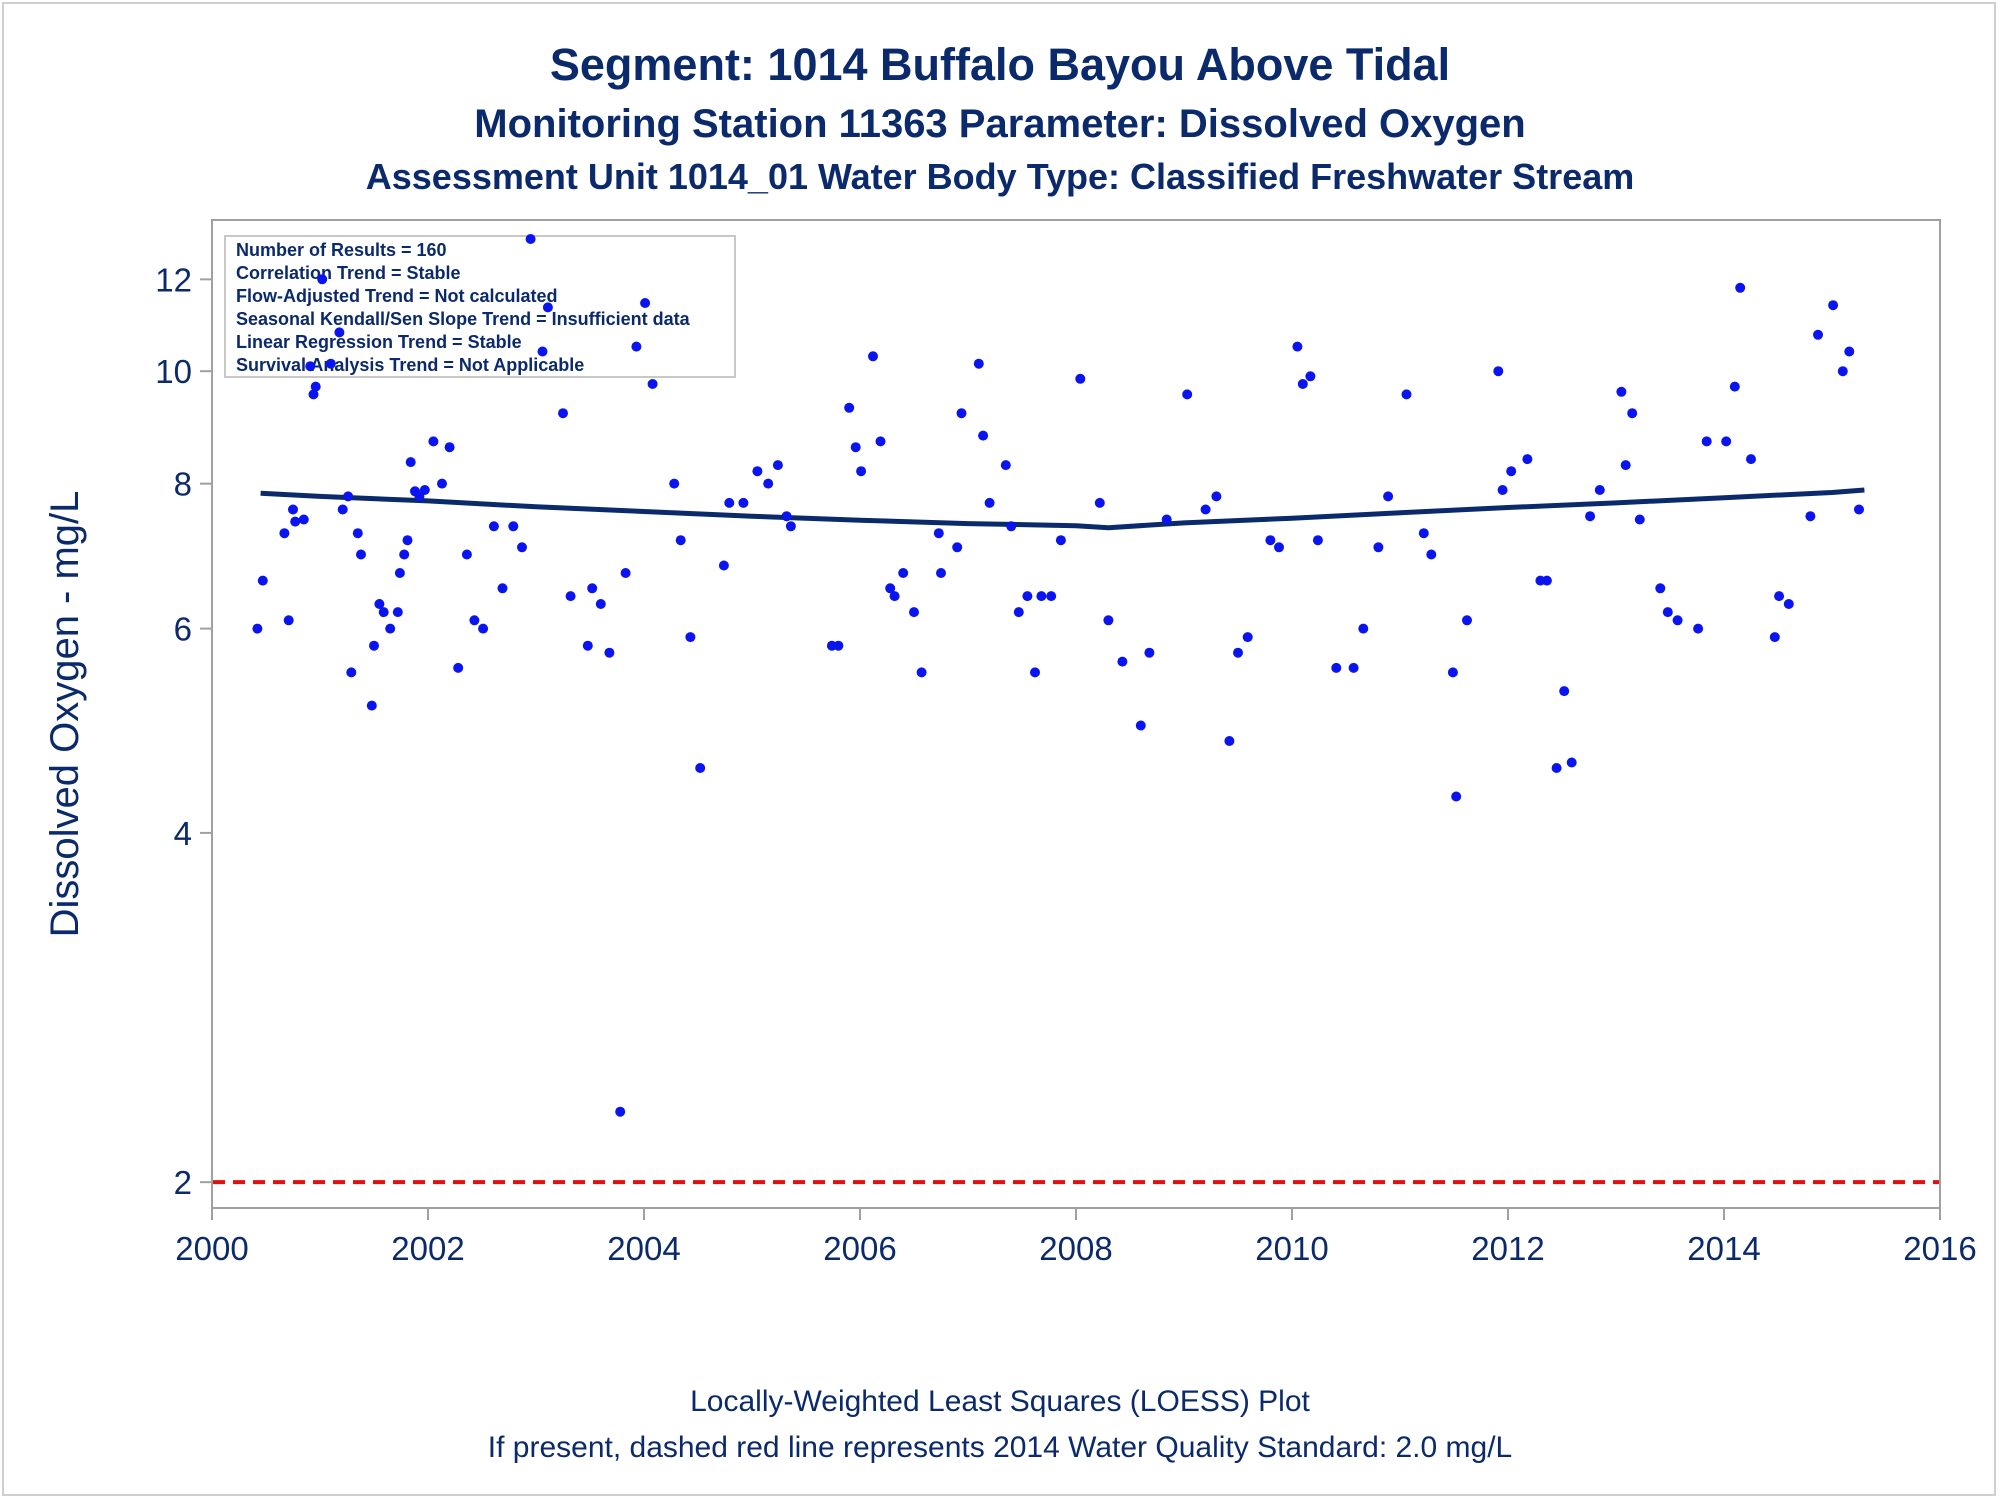 The width and height of the screenshot is (2000, 1500). Describe the element at coordinates (183, 1182) in the screenshot. I see `y-tick-label: 2` at that location.